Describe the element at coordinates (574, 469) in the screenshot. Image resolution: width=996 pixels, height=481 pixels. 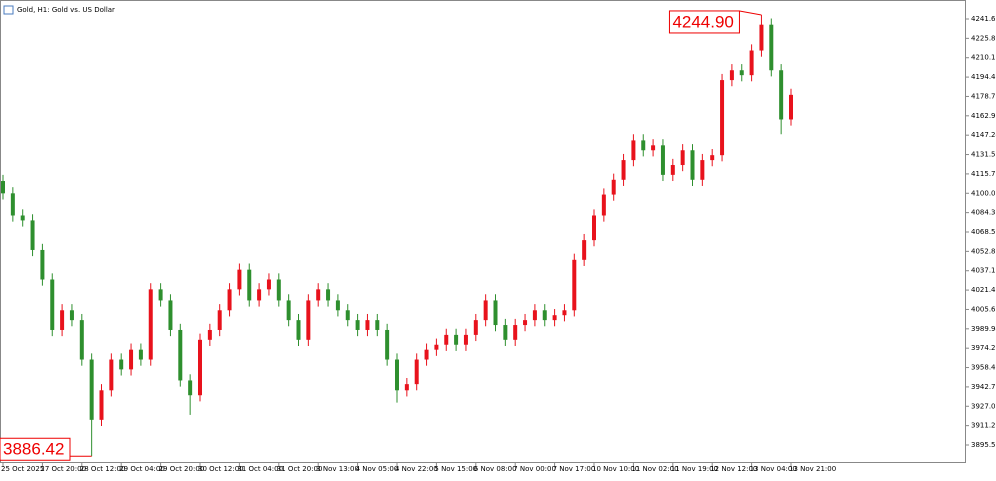
I see `x-tick-label: 7 Nov 17:00` at that location.